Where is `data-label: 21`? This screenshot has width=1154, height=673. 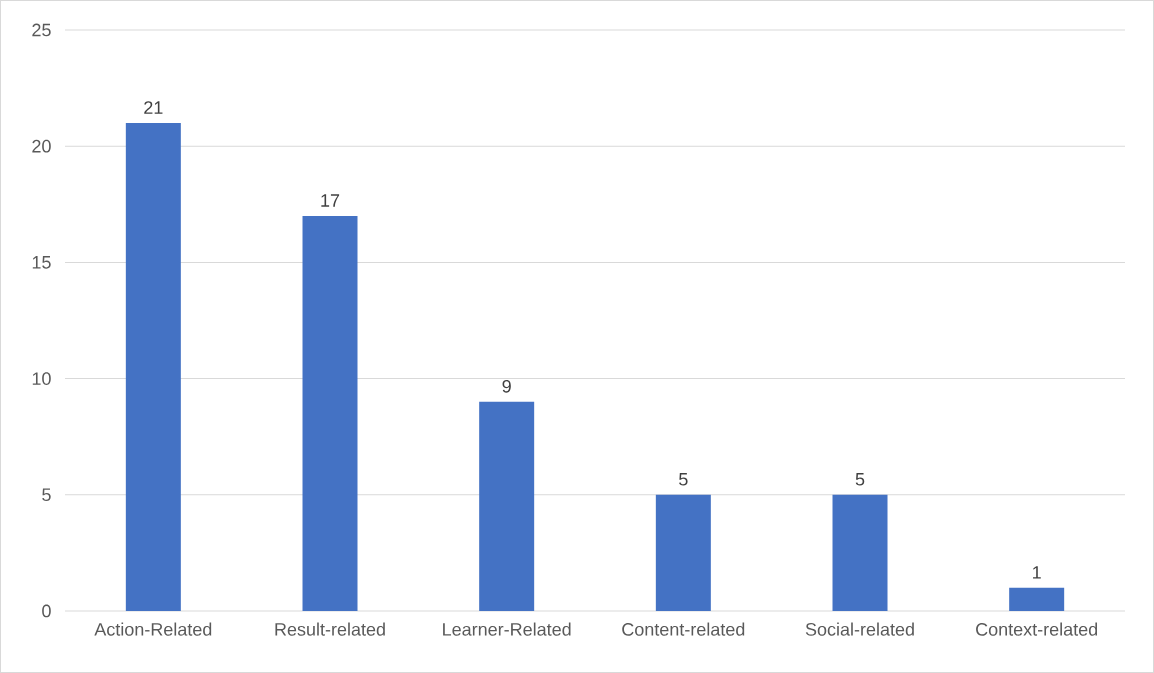 data-label: 21 is located at coordinates (153, 107).